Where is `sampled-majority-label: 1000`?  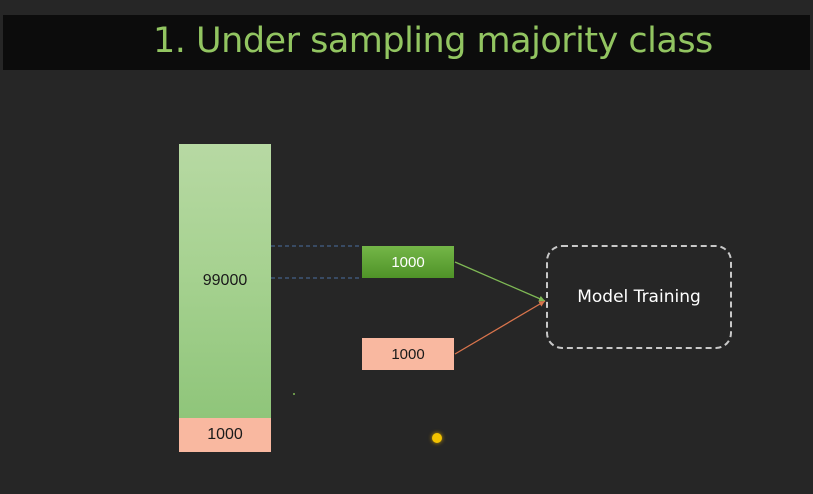 sampled-majority-label: 1000 is located at coordinates (408, 262).